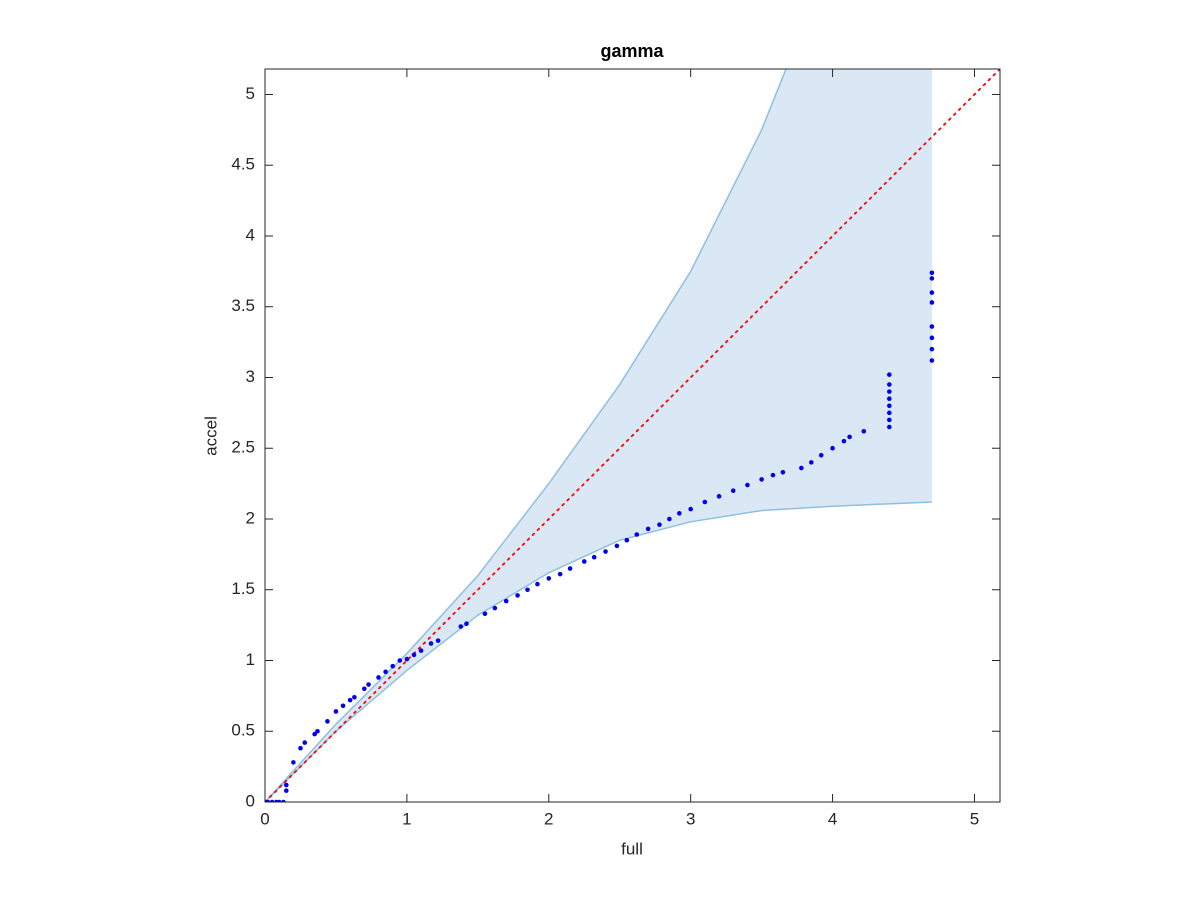 The height and width of the screenshot is (900, 1200). What do you see at coordinates (250, 517) in the screenshot?
I see `y-tick-label: 2` at bounding box center [250, 517].